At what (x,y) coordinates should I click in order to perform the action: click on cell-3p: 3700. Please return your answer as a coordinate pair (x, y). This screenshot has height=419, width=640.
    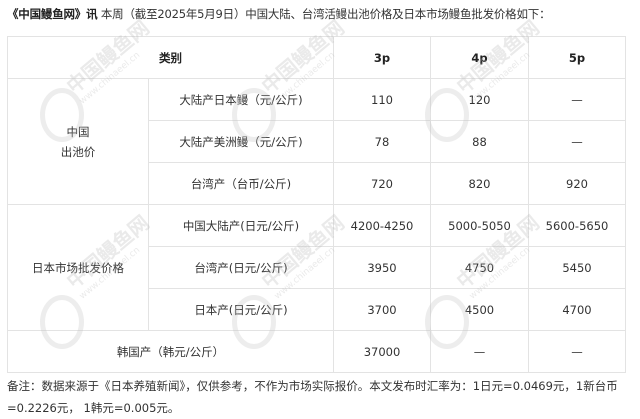
    Looking at the image, I should click on (382, 309).